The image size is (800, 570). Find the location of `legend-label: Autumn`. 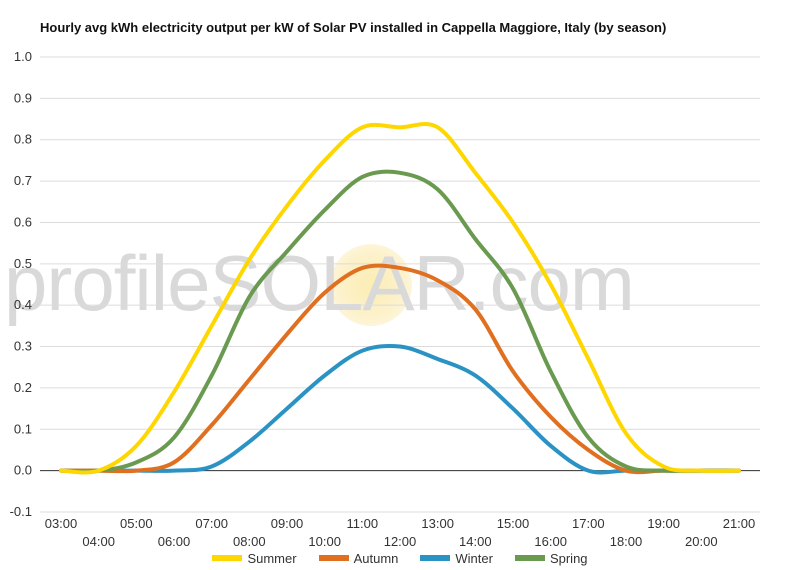

legend-label: Autumn is located at coordinates (376, 558).